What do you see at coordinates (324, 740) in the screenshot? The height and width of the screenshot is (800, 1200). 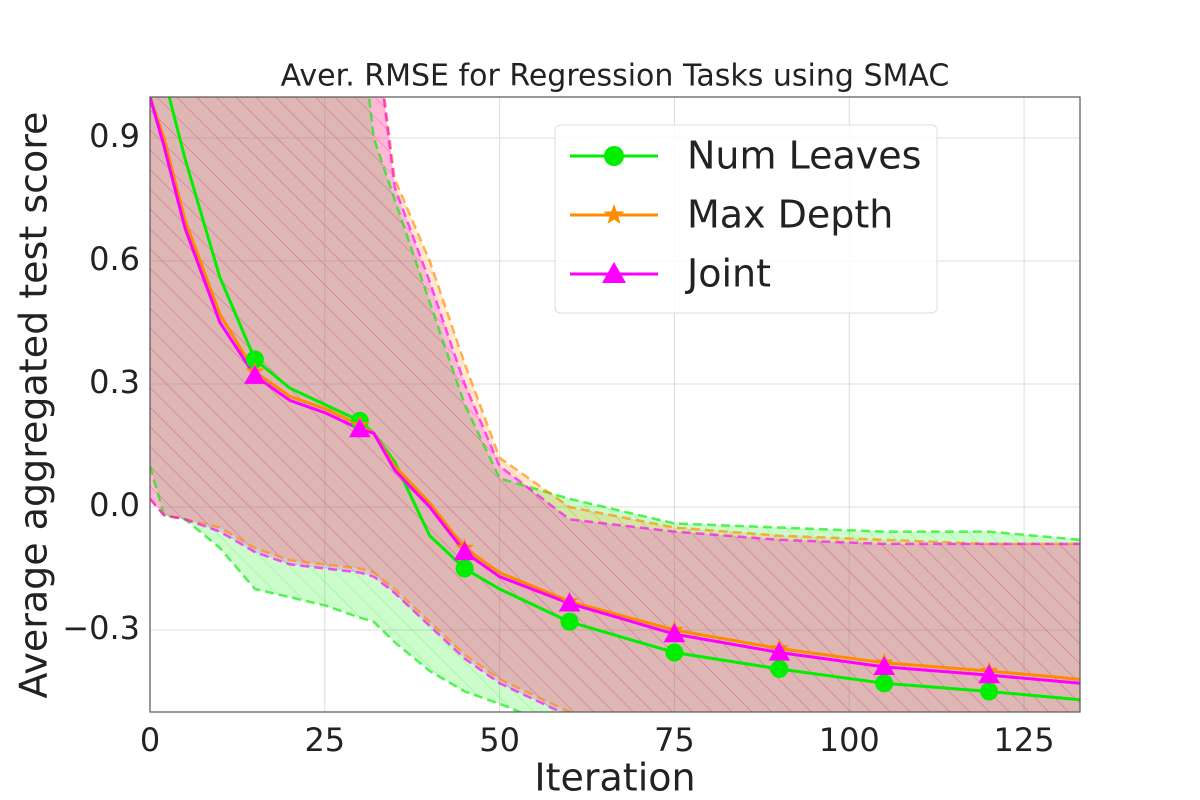 I see `x-tick-label: 25` at bounding box center [324, 740].